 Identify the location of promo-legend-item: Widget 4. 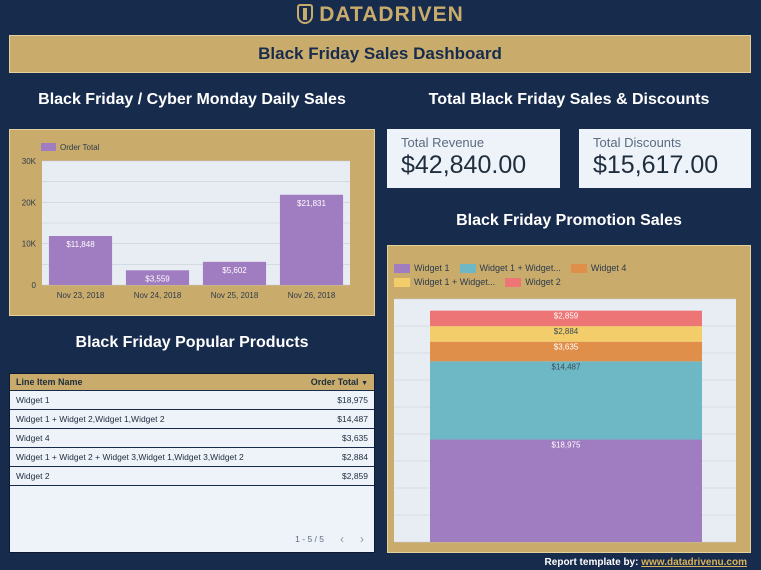
(598, 268).